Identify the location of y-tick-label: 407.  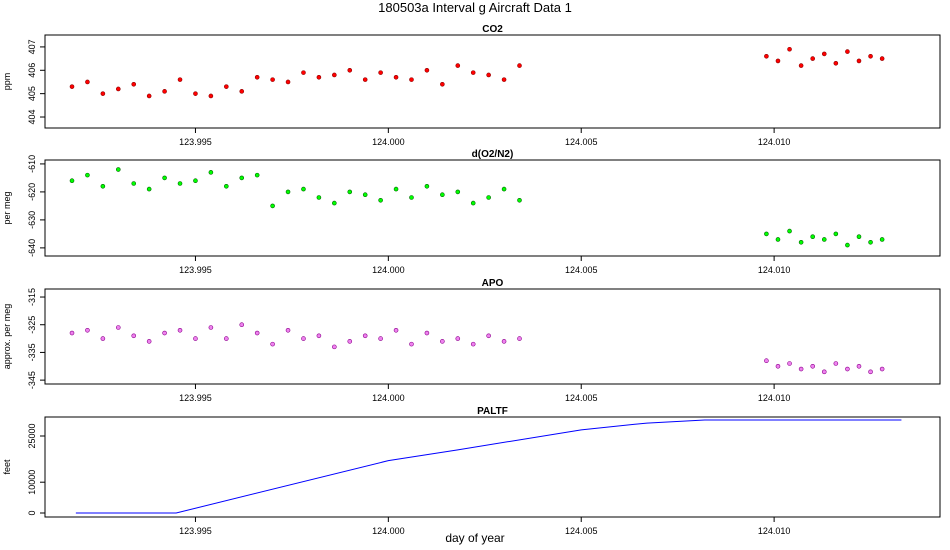
(32, 46).